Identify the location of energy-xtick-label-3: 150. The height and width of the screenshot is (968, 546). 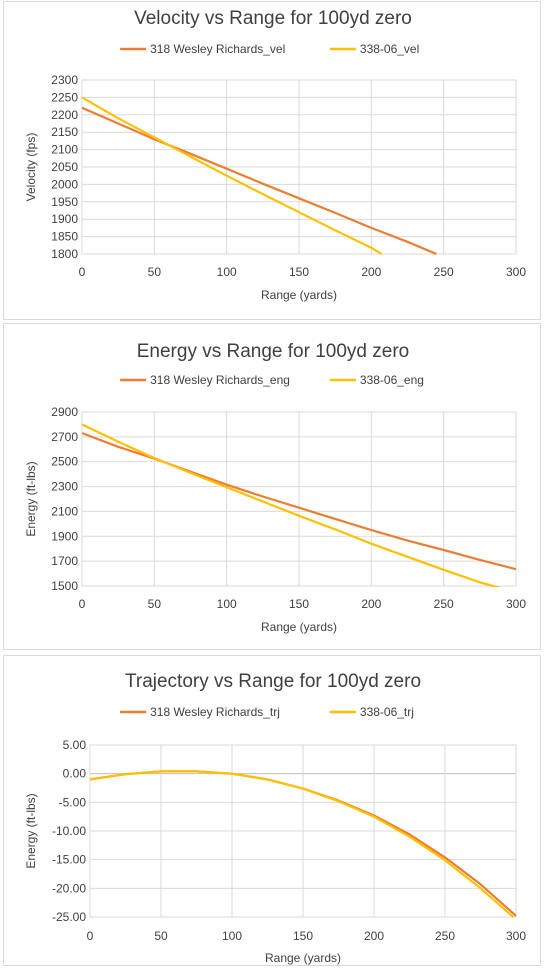
(299, 604).